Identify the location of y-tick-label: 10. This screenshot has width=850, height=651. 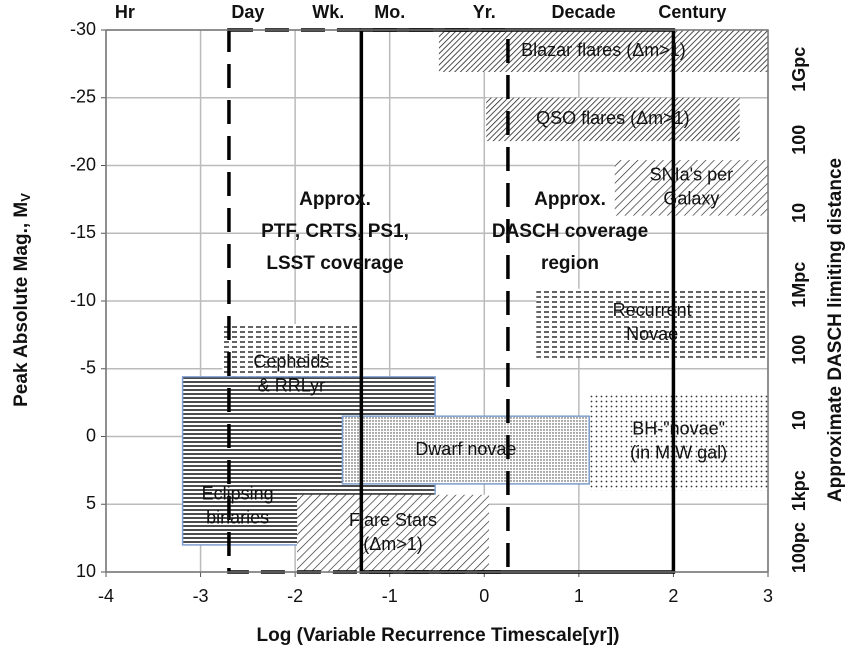
(86, 571).